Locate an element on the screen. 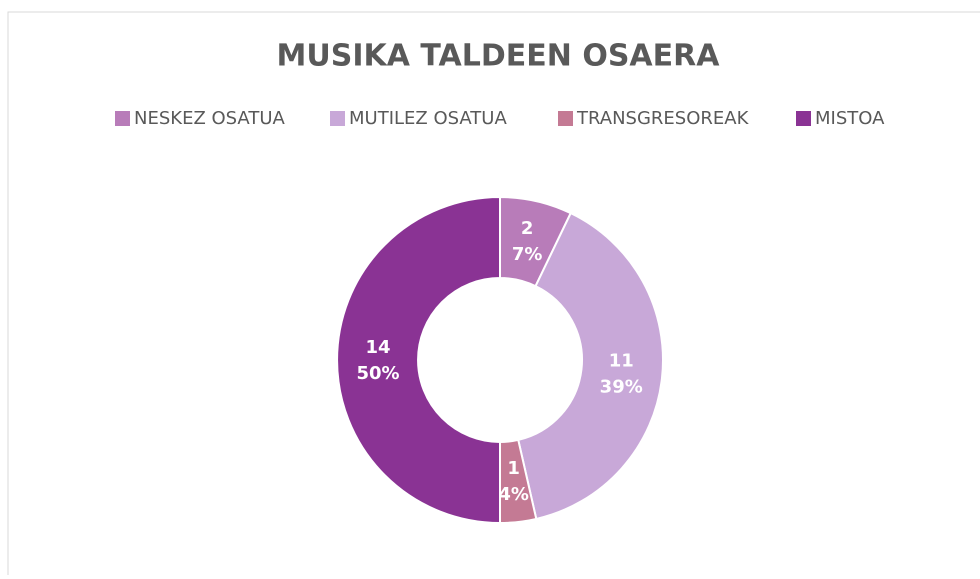  chart-title: MUSIKA TALDEEN OSAERA is located at coordinates (499, 56).